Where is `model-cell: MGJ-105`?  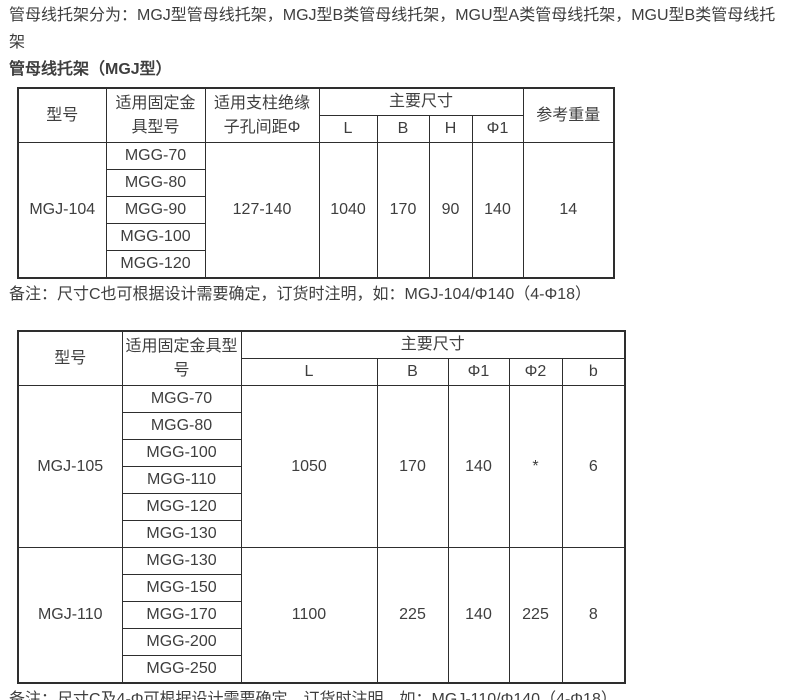
model-cell: MGJ-105 is located at coordinates (70, 466).